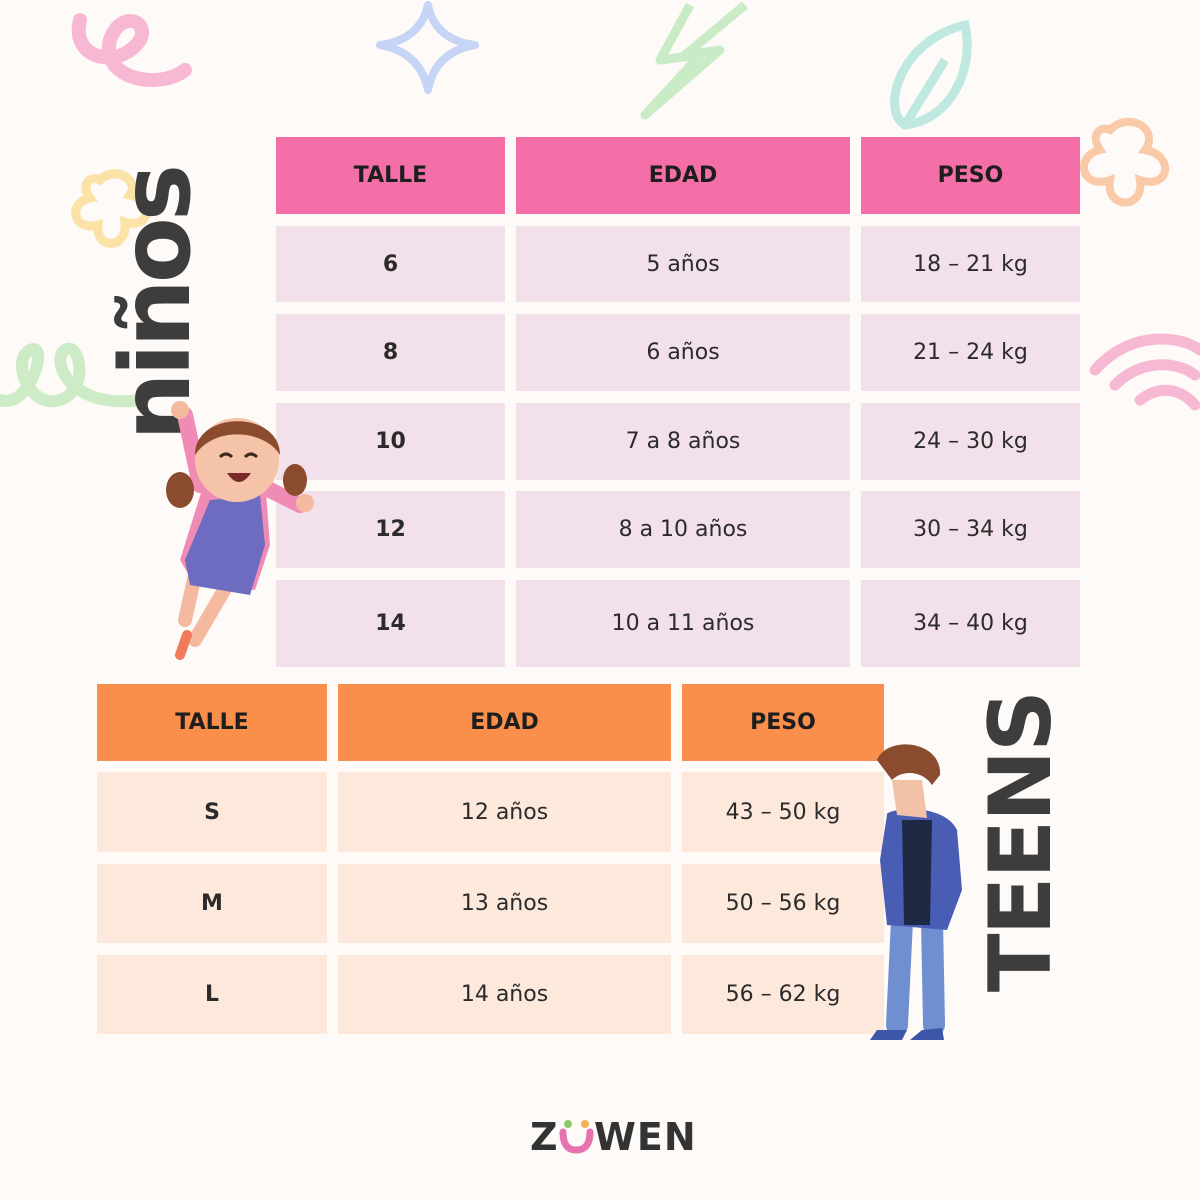  I want to click on ninos-edad: 8 a 10 años, so click(683, 529).